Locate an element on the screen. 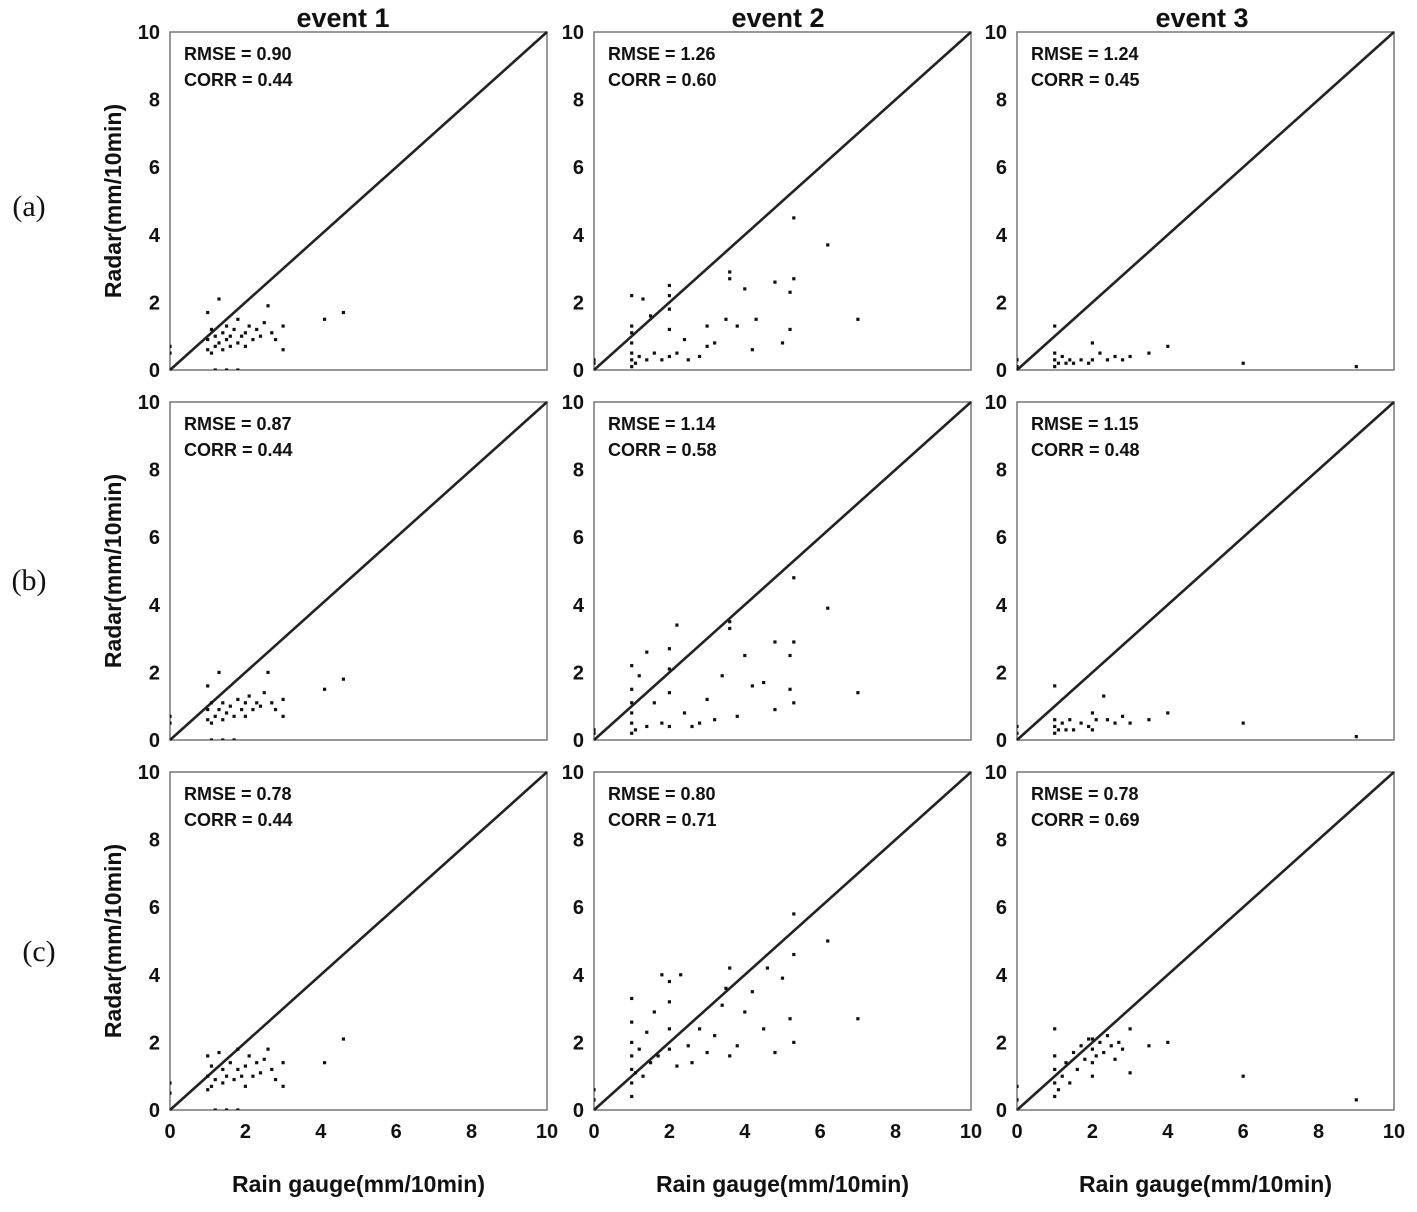 The image size is (1417, 1212). x-tick-label: 2 is located at coordinates (1092, 1132).